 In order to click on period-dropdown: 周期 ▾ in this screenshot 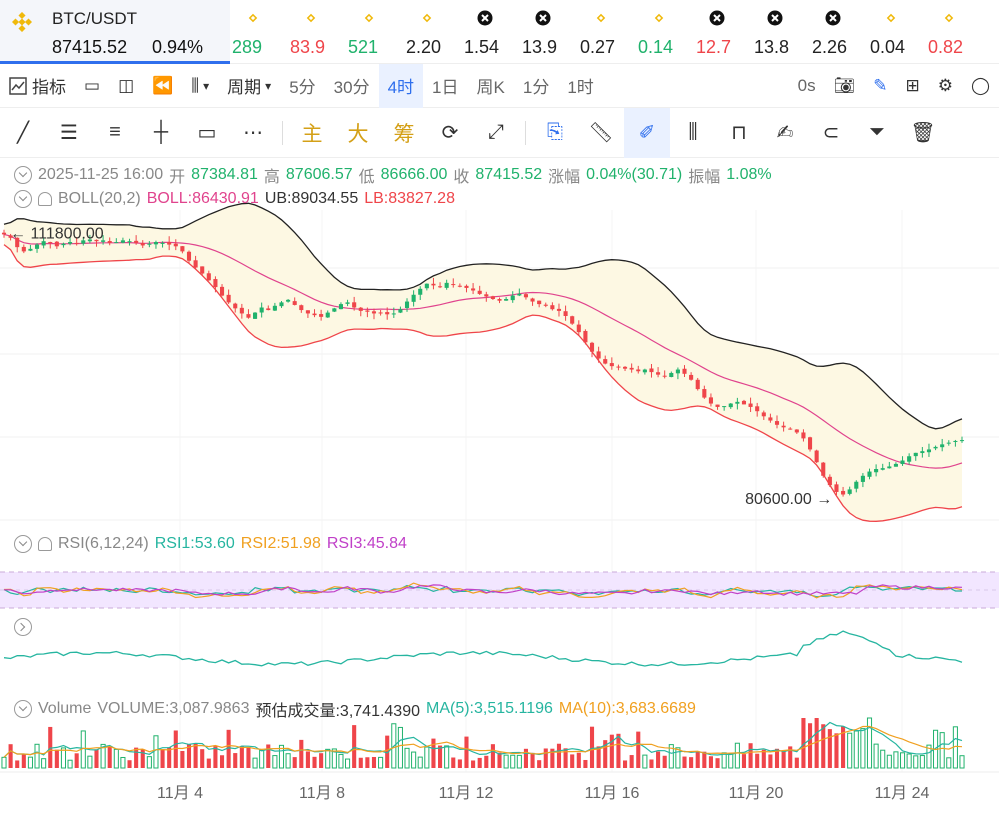, I will do `click(249, 86)`.